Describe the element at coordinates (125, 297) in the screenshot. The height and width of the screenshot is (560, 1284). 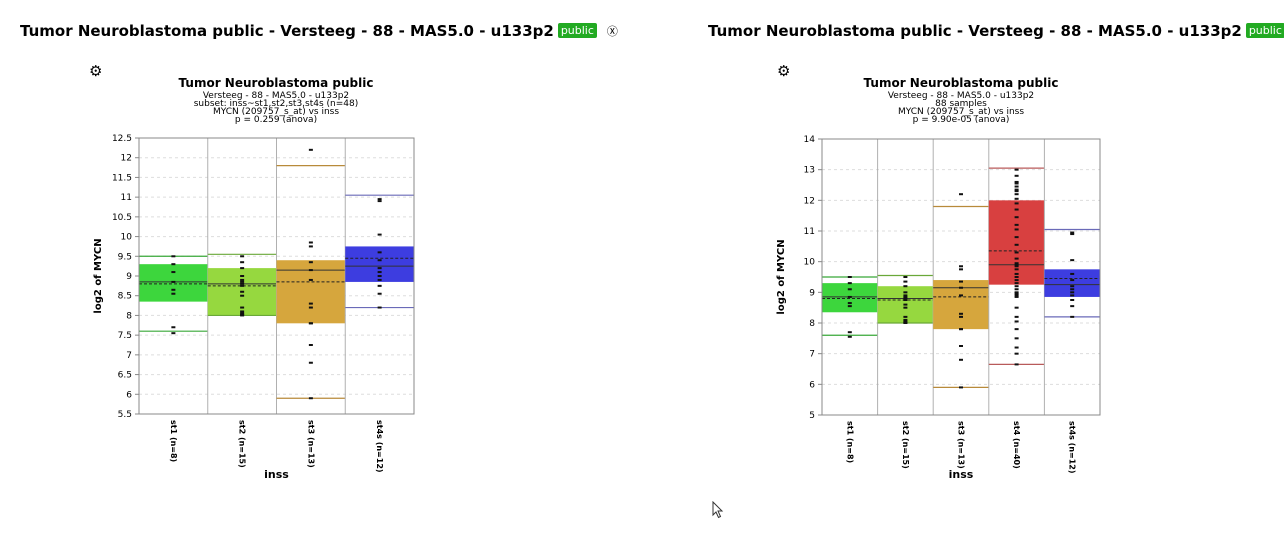
I see `y-tick-label: 8.5` at that location.